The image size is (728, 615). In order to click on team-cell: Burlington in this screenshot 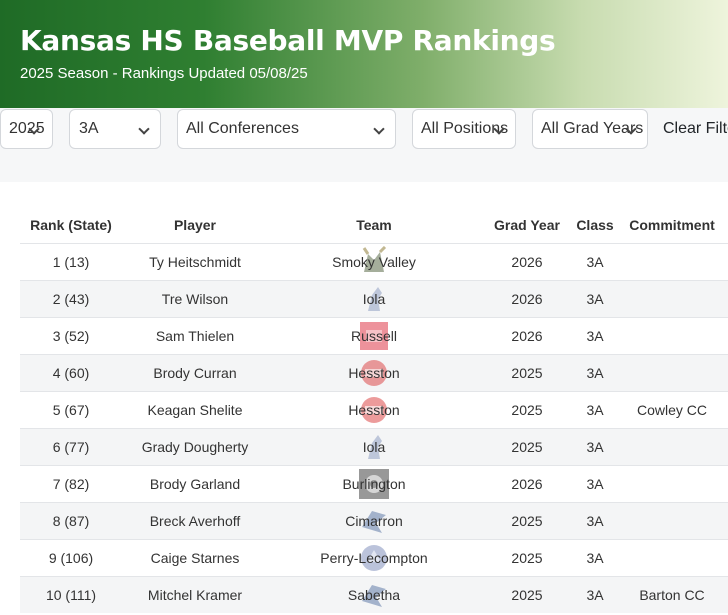, I will do `click(374, 484)`.